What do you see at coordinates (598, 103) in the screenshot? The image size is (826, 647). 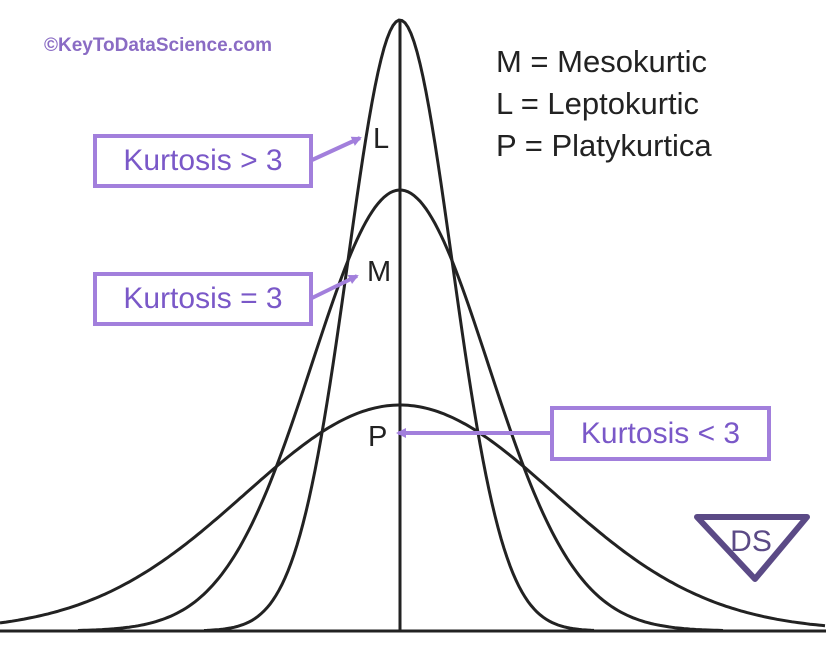 I see `legend-leptokurtic: L = Leptokurtic` at bounding box center [598, 103].